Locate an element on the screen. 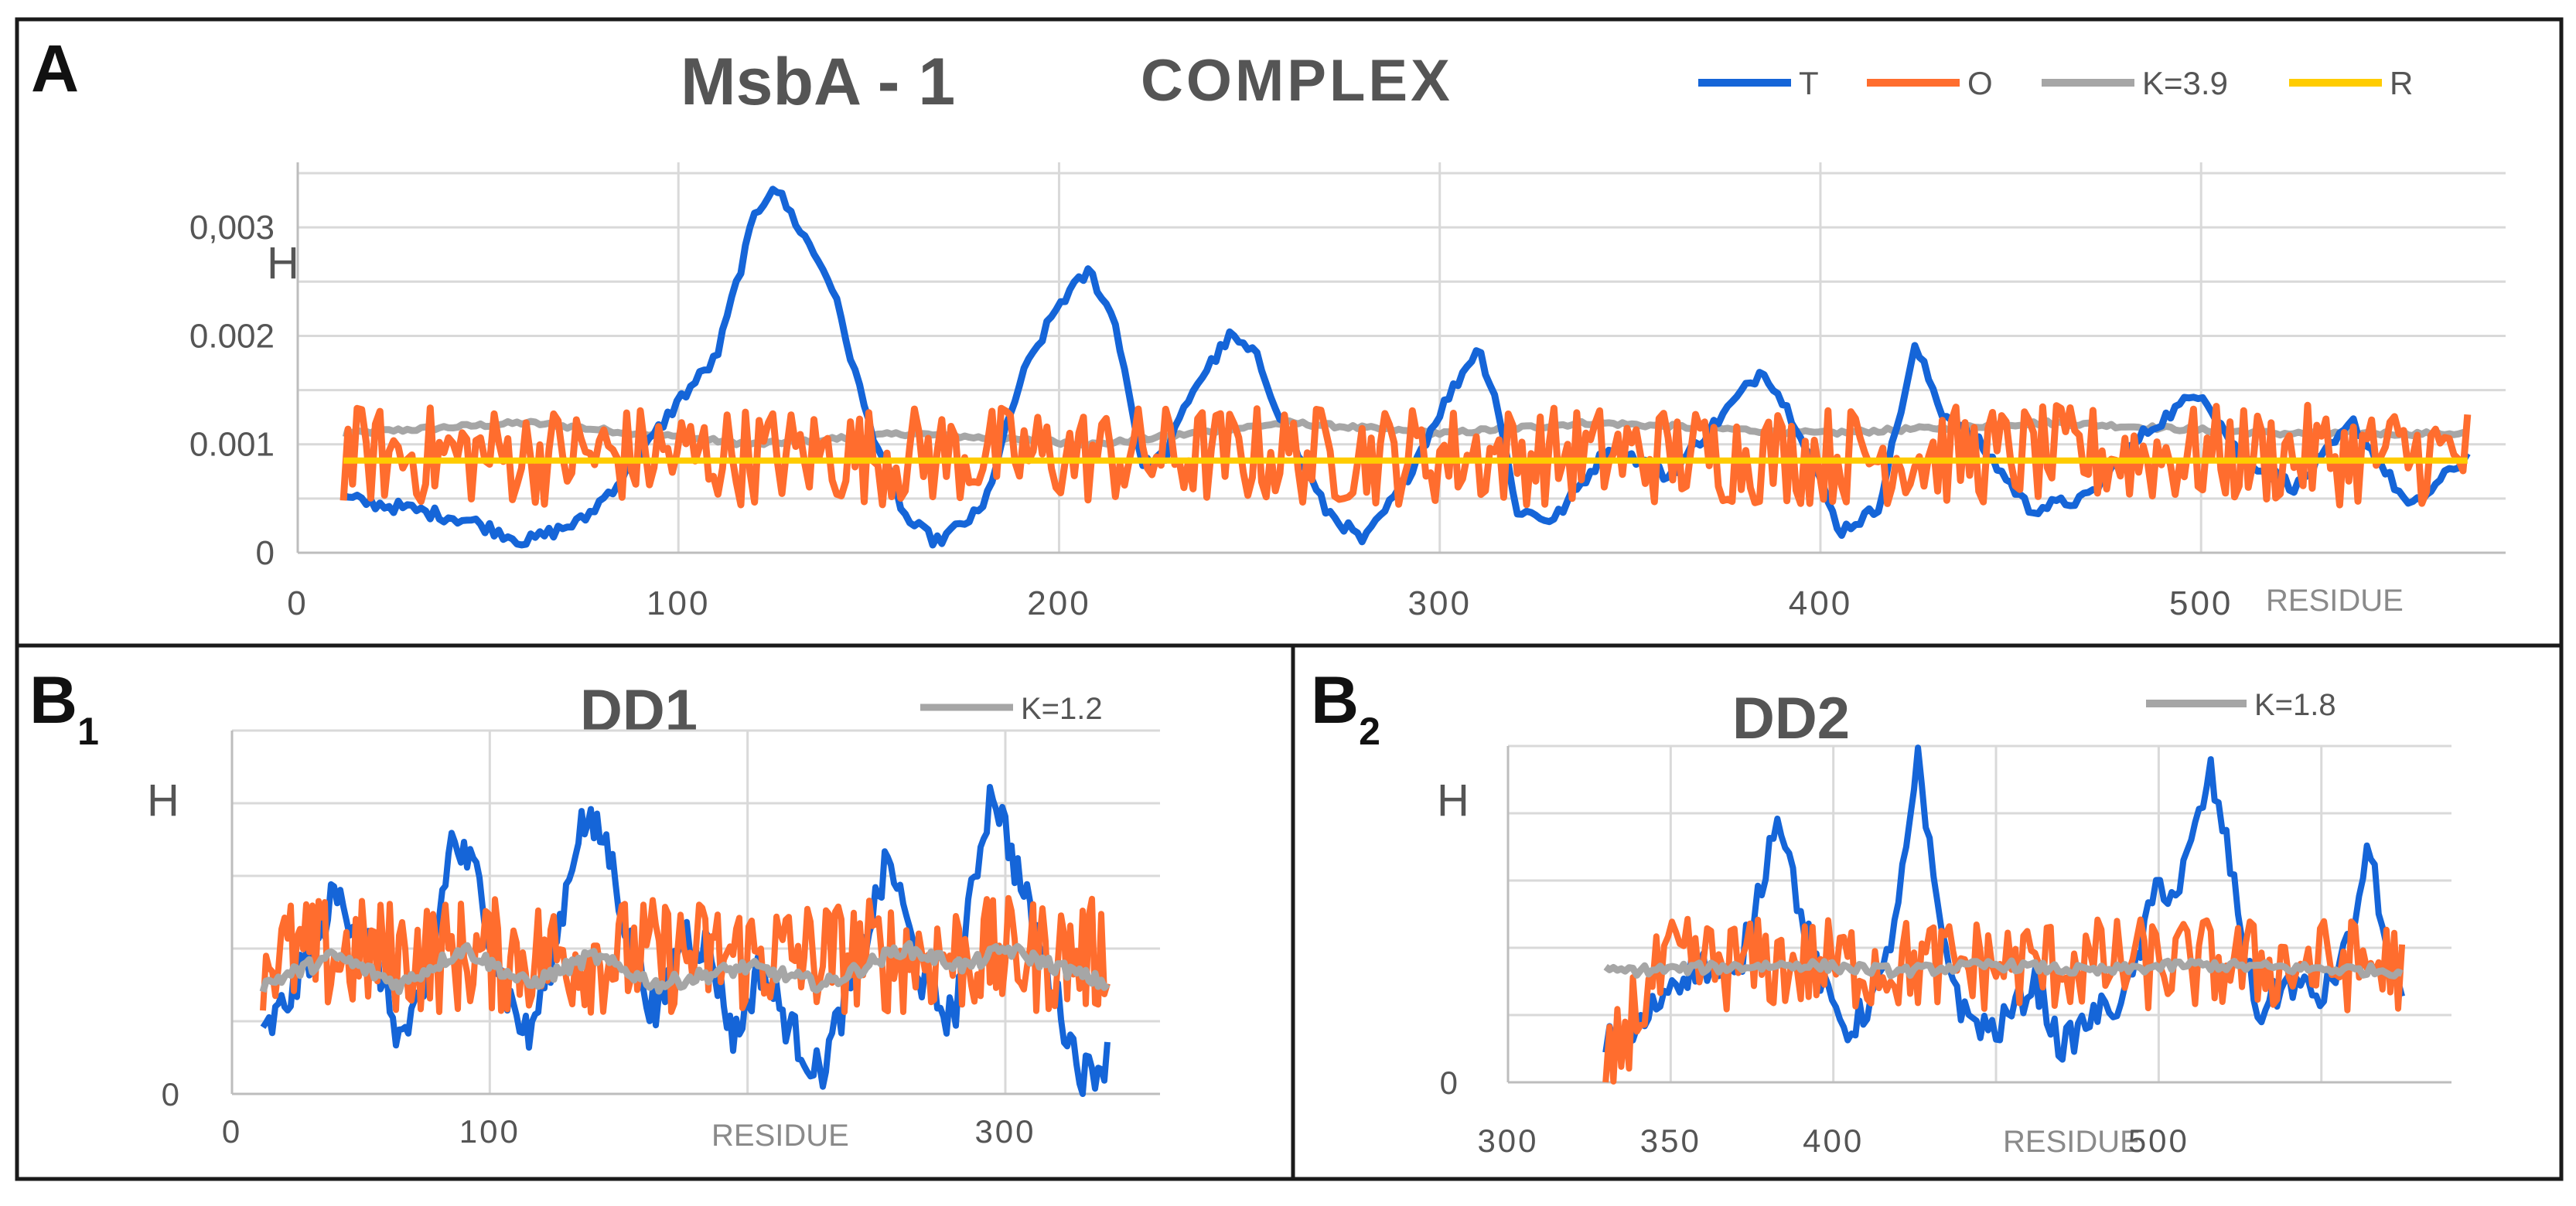  panel-a-y-tick-label: 0.002 is located at coordinates (232, 336).